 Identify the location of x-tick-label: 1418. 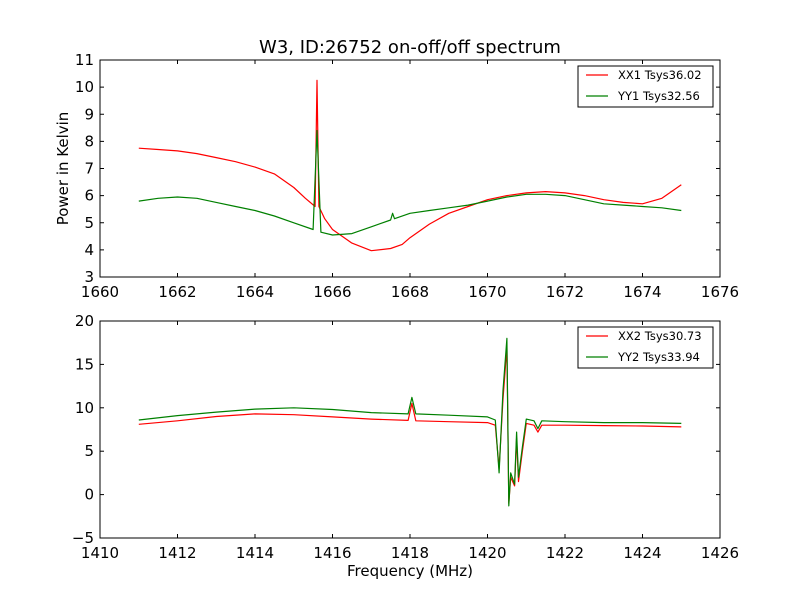
(410, 553).